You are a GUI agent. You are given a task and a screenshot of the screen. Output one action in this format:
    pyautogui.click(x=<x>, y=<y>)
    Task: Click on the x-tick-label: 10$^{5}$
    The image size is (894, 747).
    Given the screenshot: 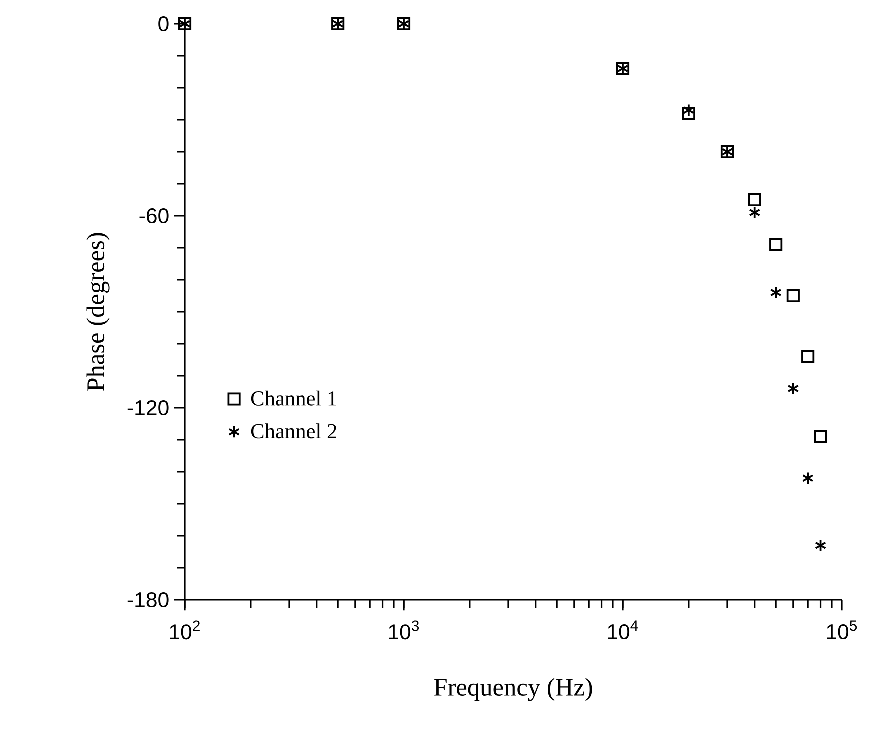 What is the action you would take?
    pyautogui.click(x=842, y=630)
    